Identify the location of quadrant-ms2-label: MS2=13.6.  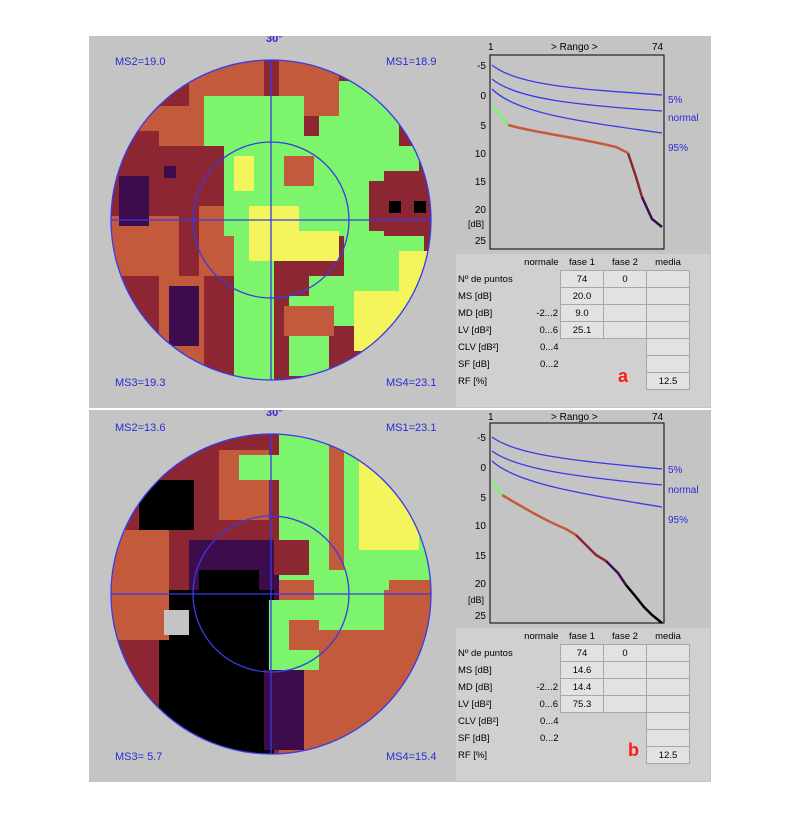
(140, 428).